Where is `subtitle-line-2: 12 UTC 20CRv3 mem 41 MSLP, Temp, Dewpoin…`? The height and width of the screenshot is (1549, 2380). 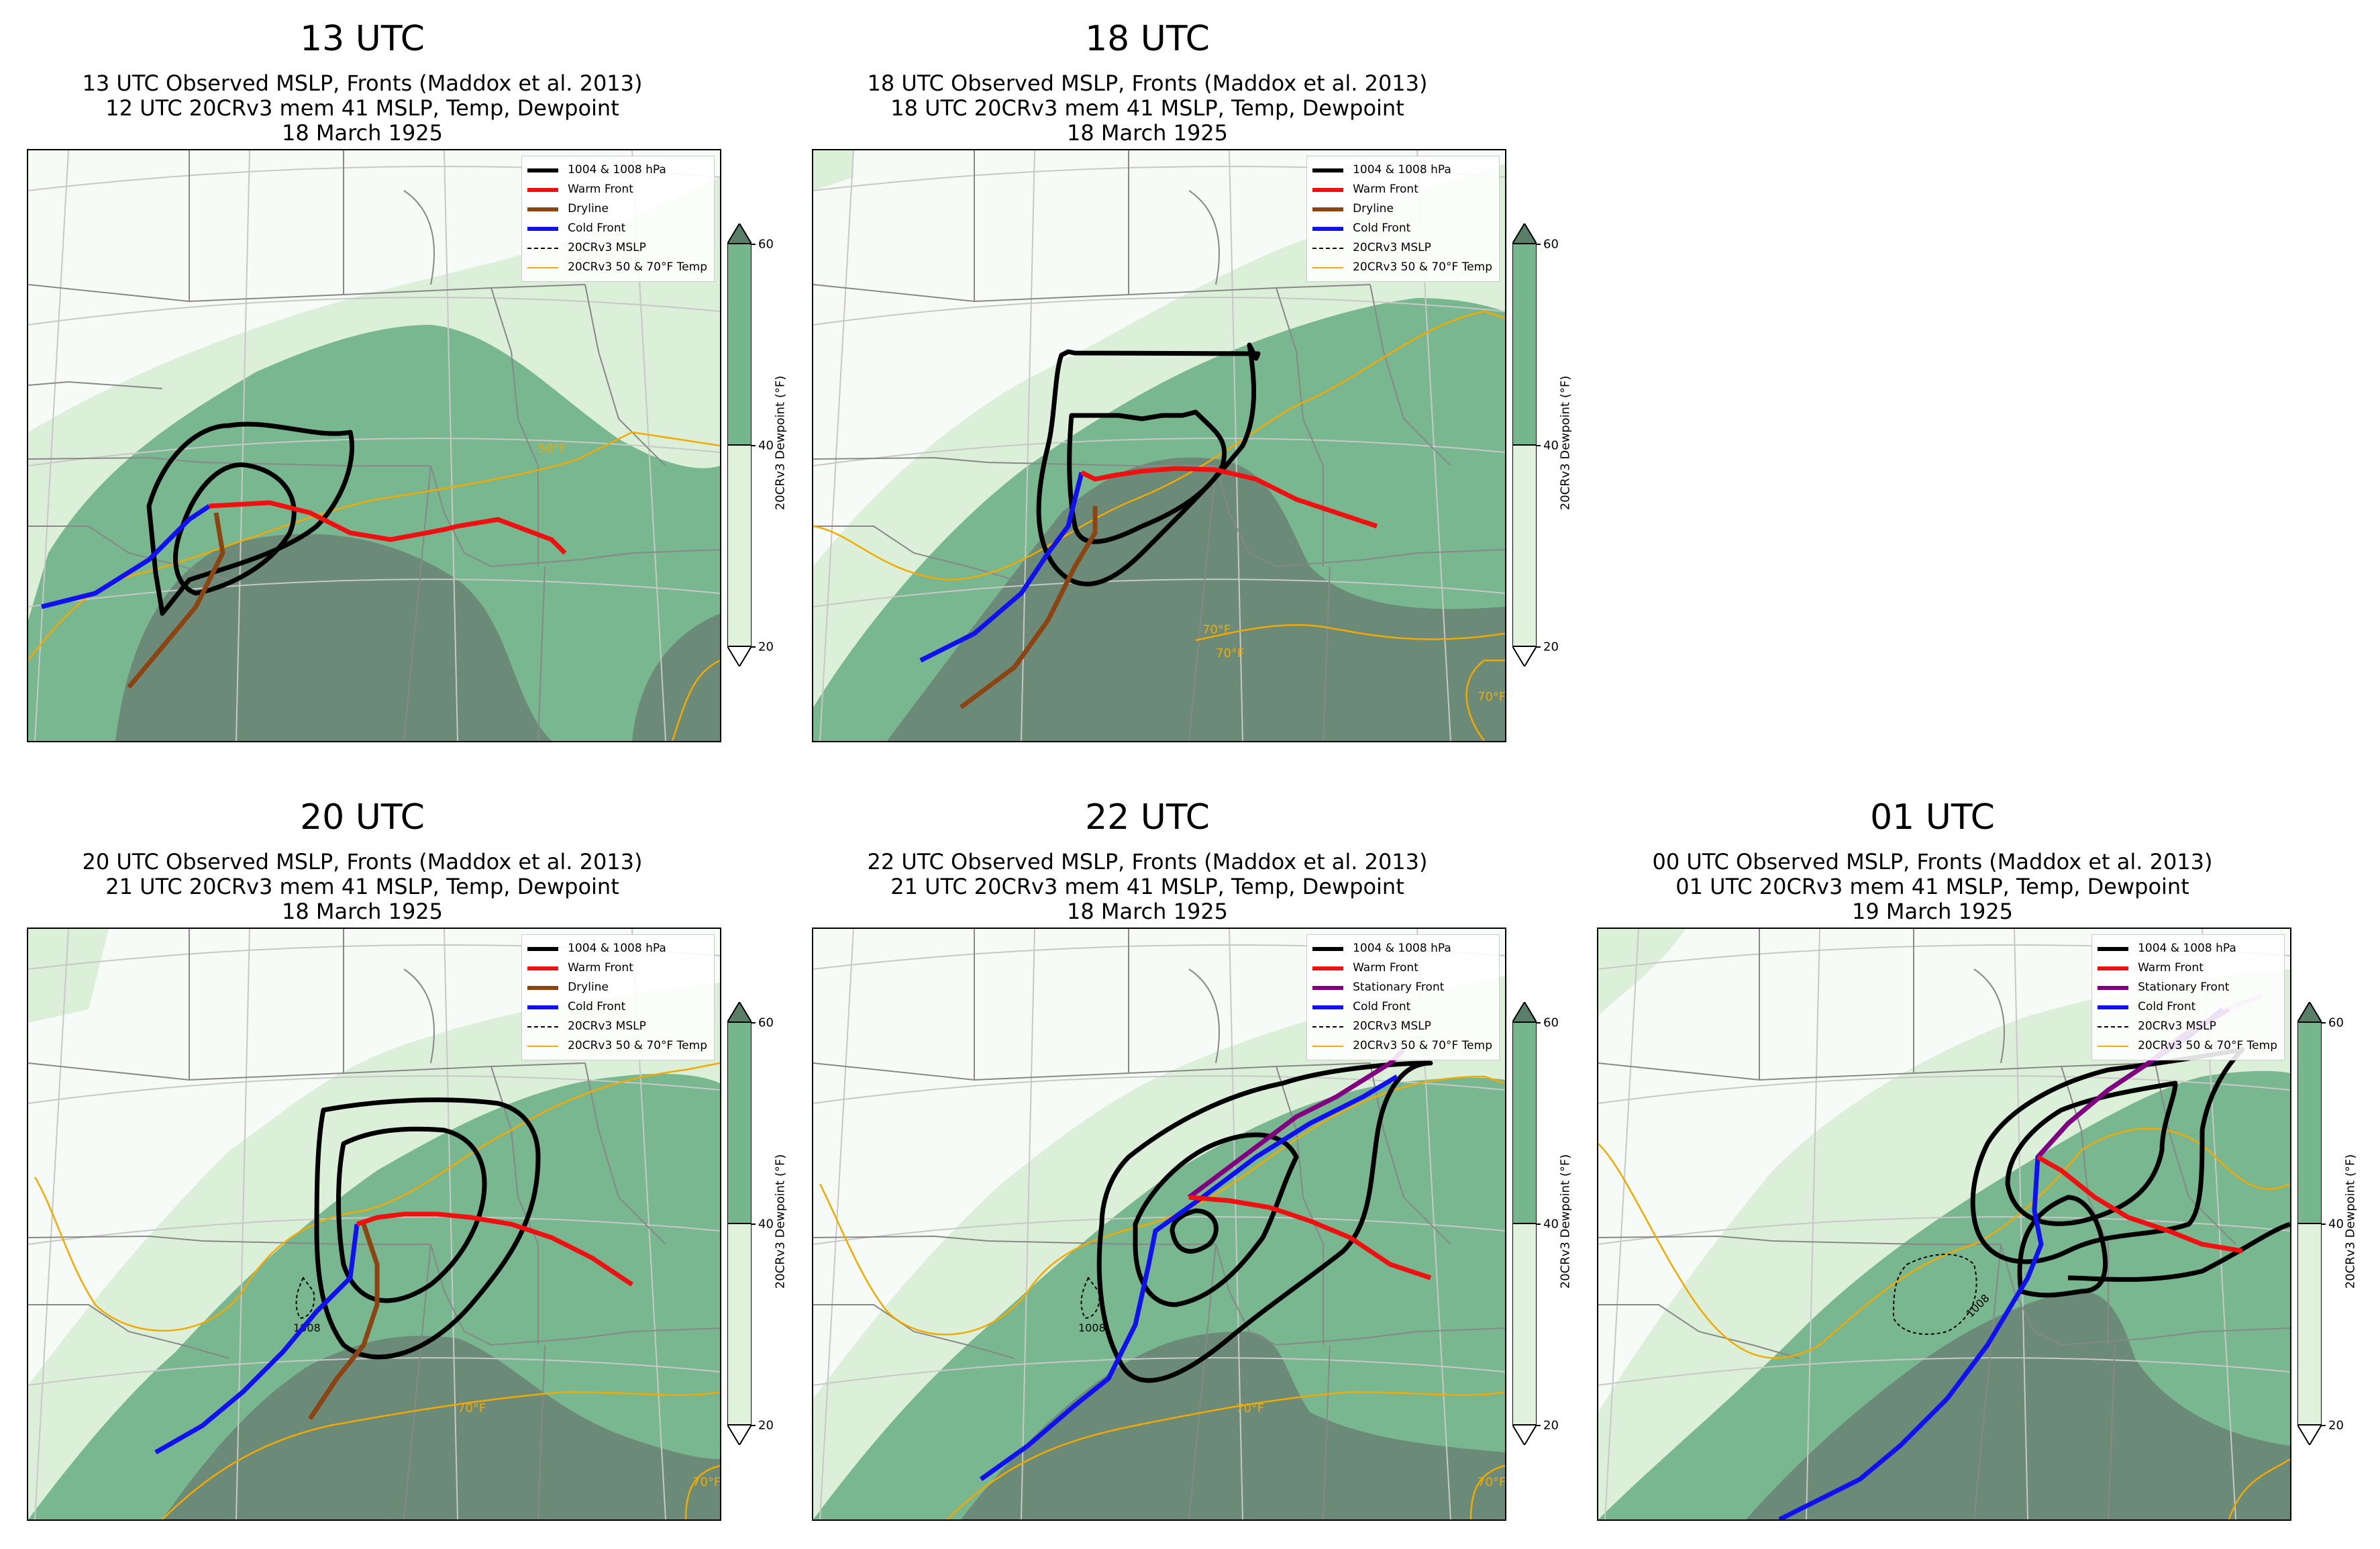
subtitle-line-2: 12 UTC 20CRv3 mem 41 MSLP, Temp, Dewpoin… is located at coordinates (362, 108).